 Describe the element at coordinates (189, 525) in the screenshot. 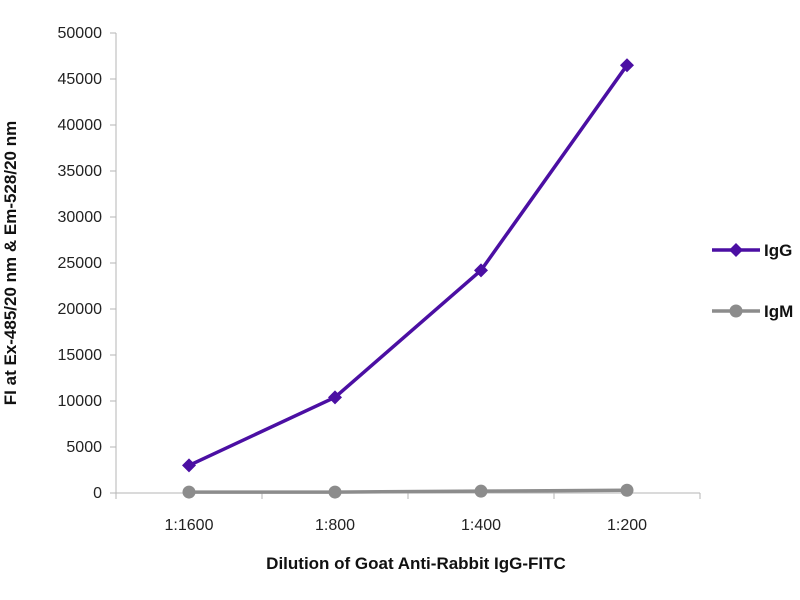

I see `x-tick-label: 1:1600` at that location.